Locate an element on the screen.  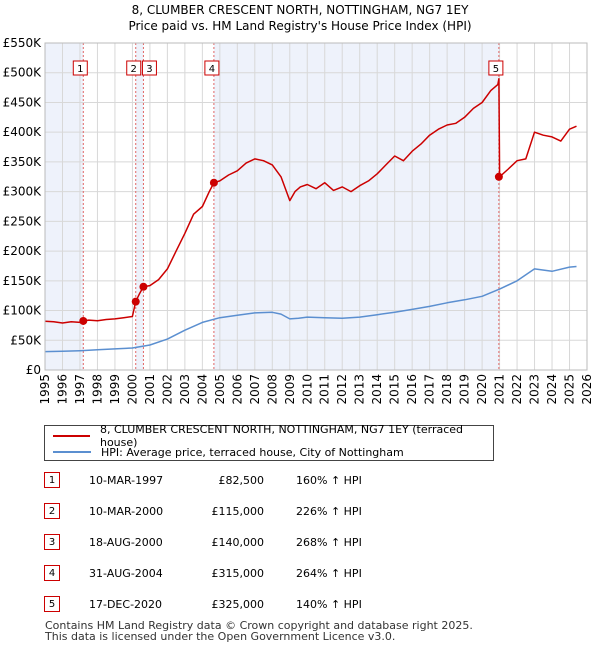
y-tick-label: £150K is located at coordinates (23, 281).